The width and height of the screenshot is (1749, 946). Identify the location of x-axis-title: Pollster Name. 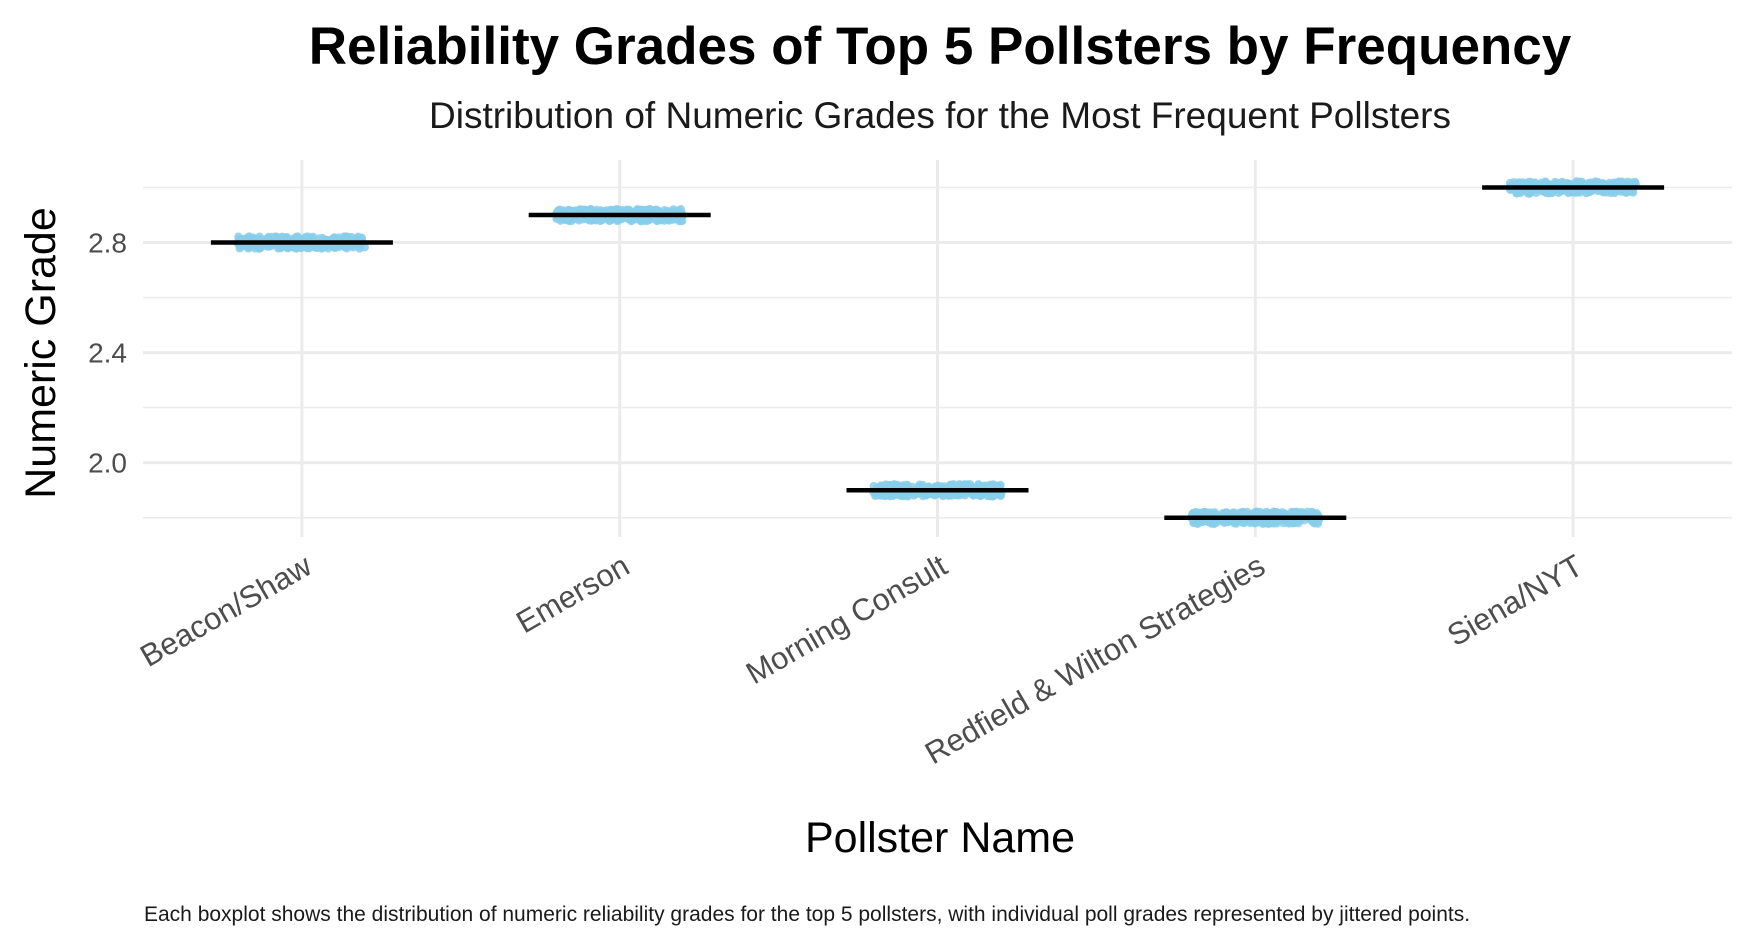
(940, 838).